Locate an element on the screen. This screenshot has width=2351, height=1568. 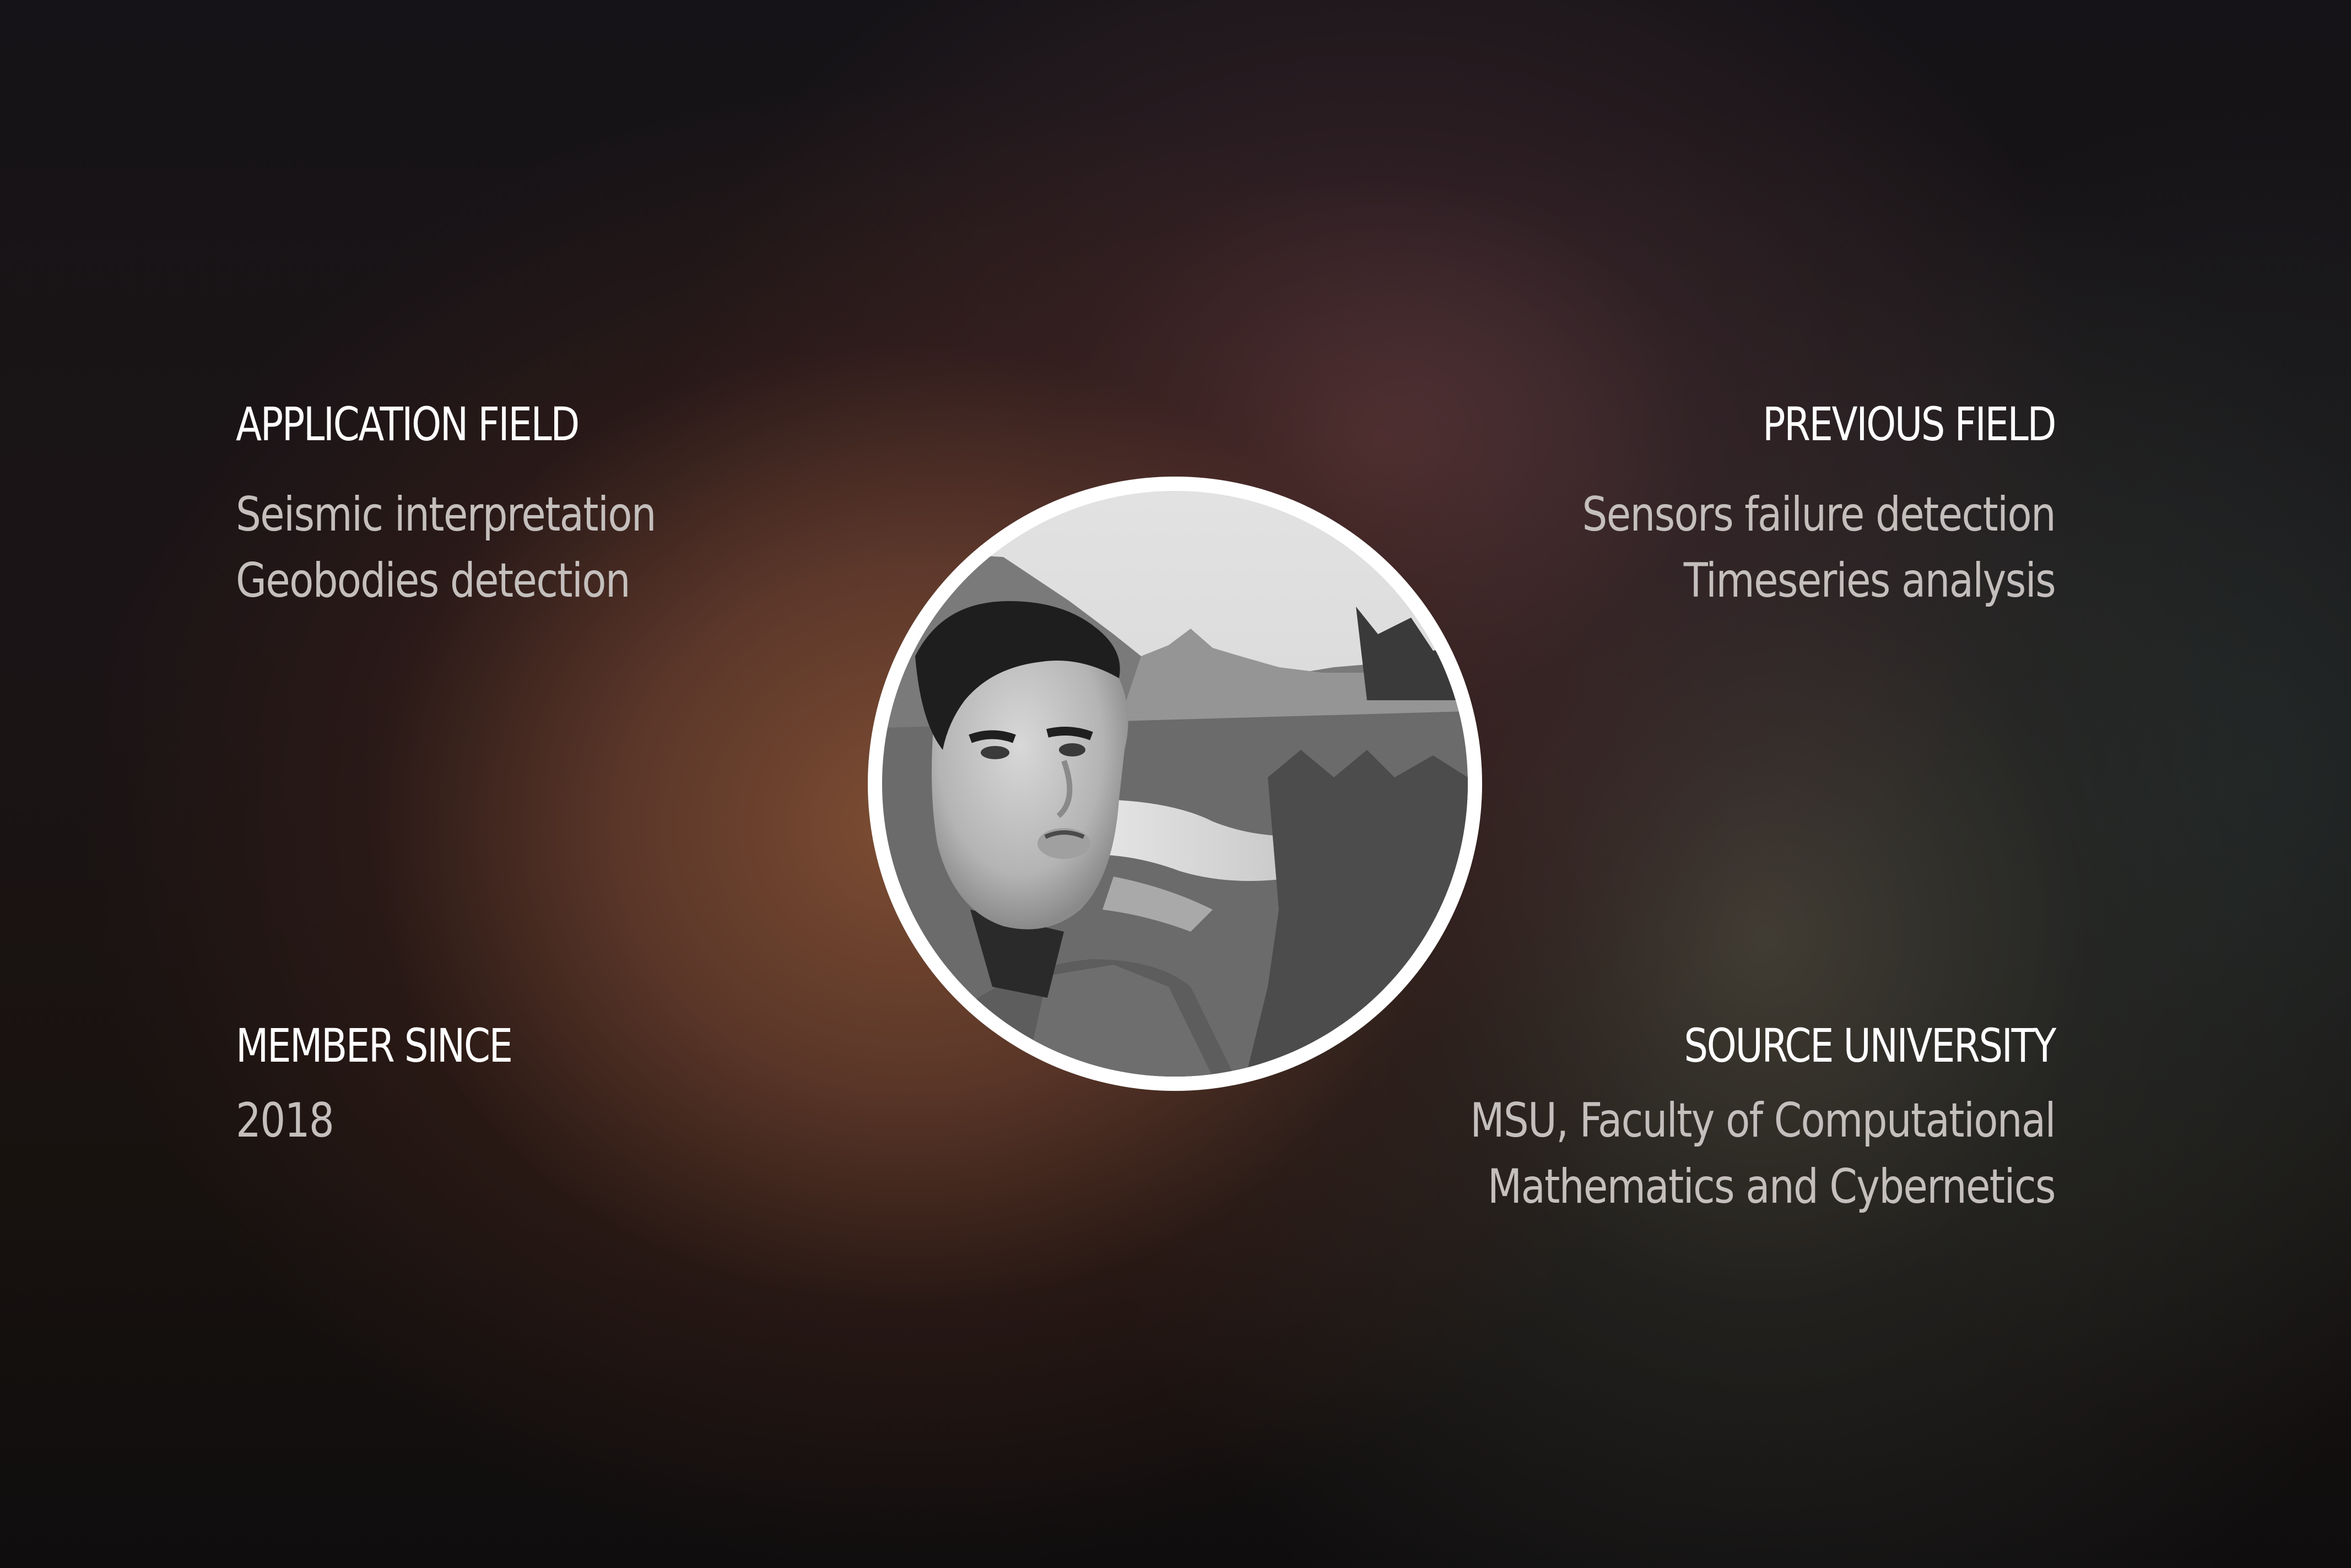
avatar is located at coordinates (1175, 784).